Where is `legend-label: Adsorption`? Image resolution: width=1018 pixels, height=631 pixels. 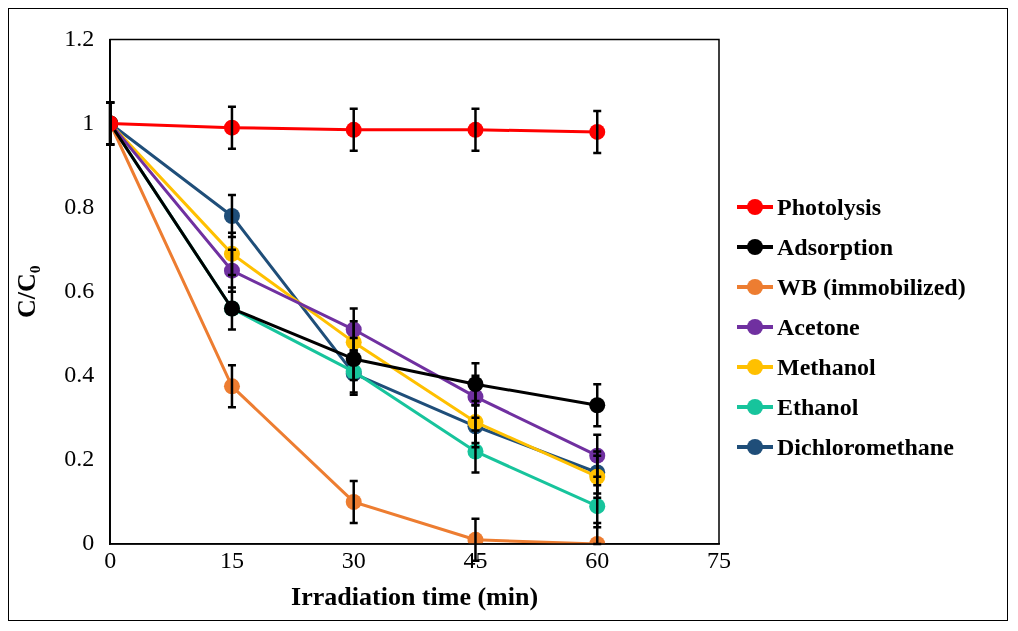 legend-label: Adsorption is located at coordinates (835, 247).